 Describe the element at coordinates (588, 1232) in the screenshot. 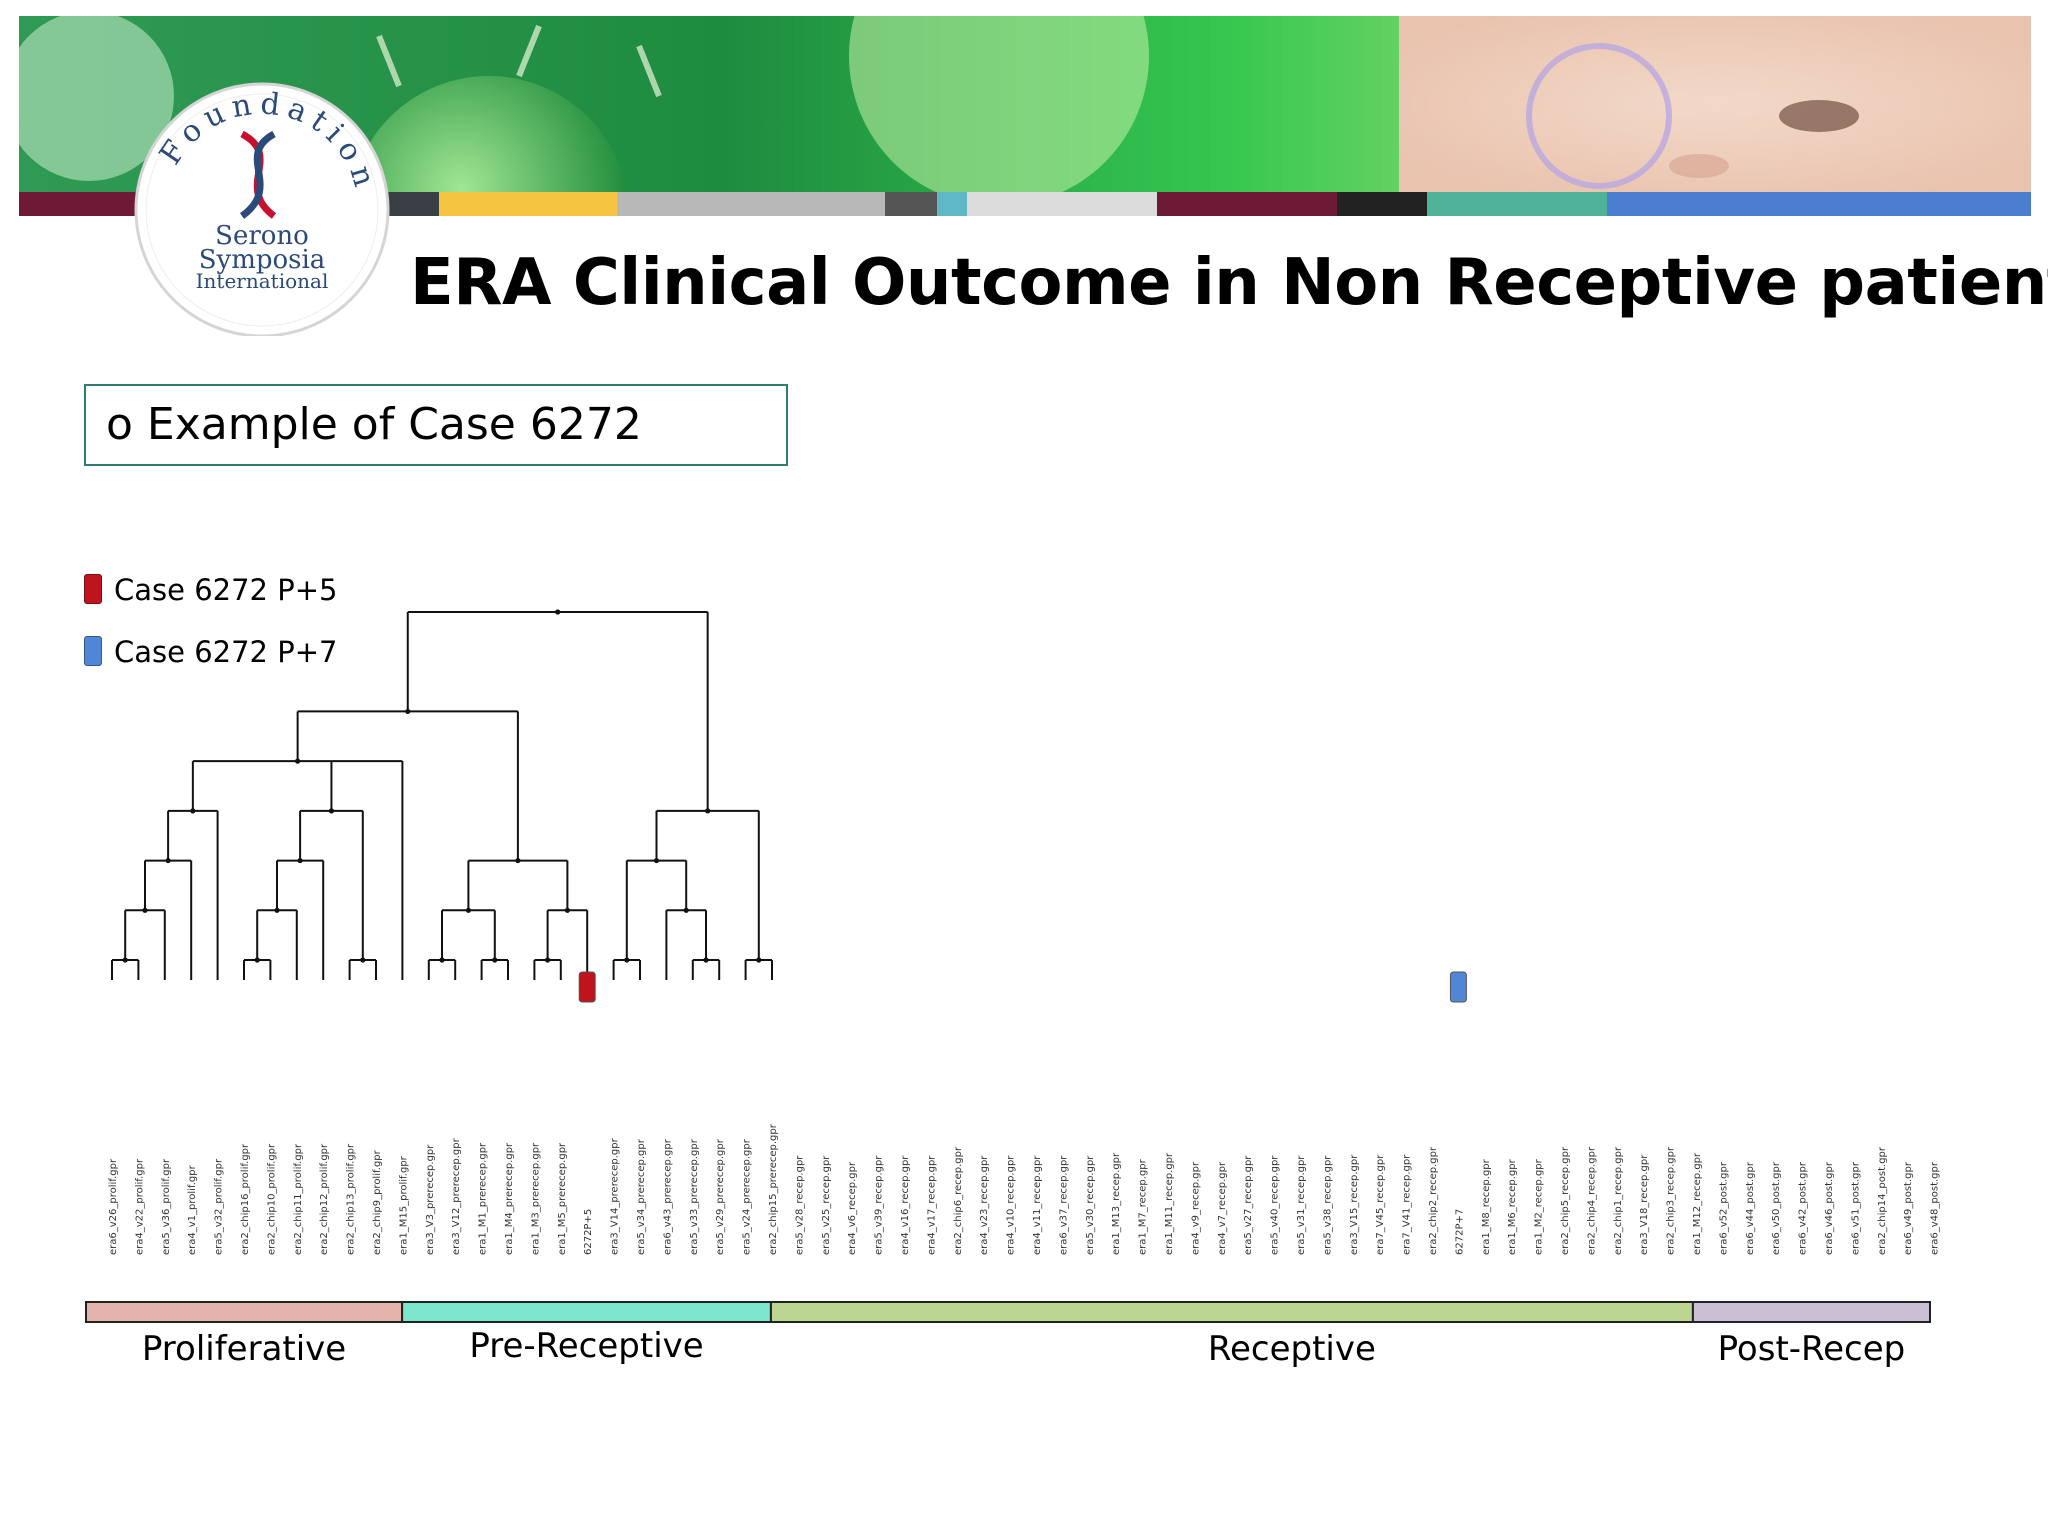

I see `sample-label: 6272P+5` at that location.